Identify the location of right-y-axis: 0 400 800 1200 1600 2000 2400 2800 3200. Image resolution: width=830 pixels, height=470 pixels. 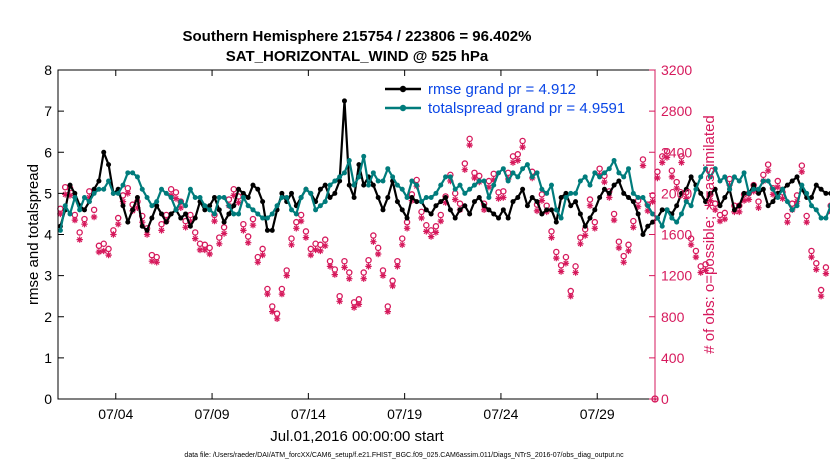
(670, 234).